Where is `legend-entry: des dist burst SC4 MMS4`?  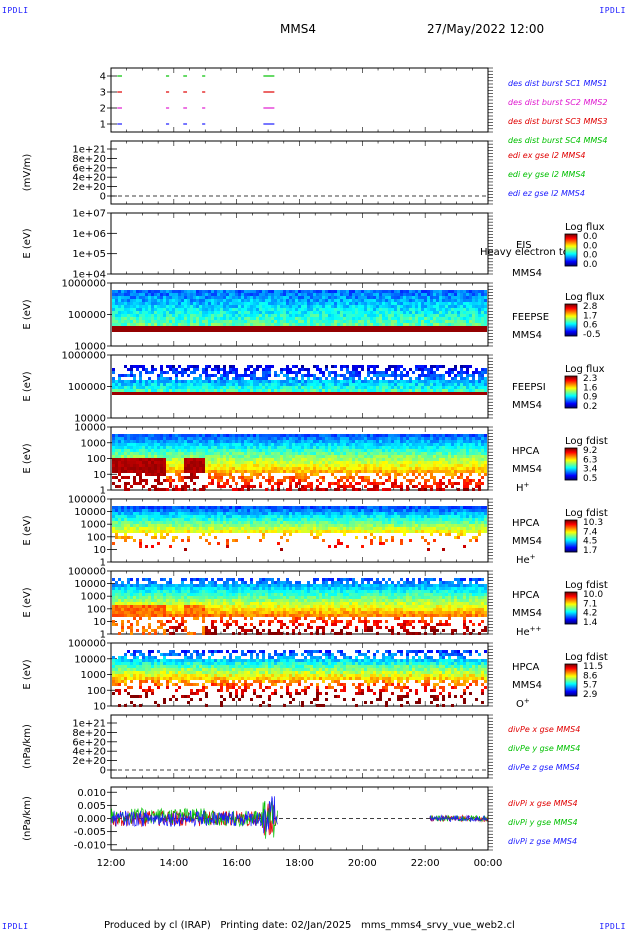 legend-entry: des dist burst SC4 MMS4 is located at coordinates (557, 140).